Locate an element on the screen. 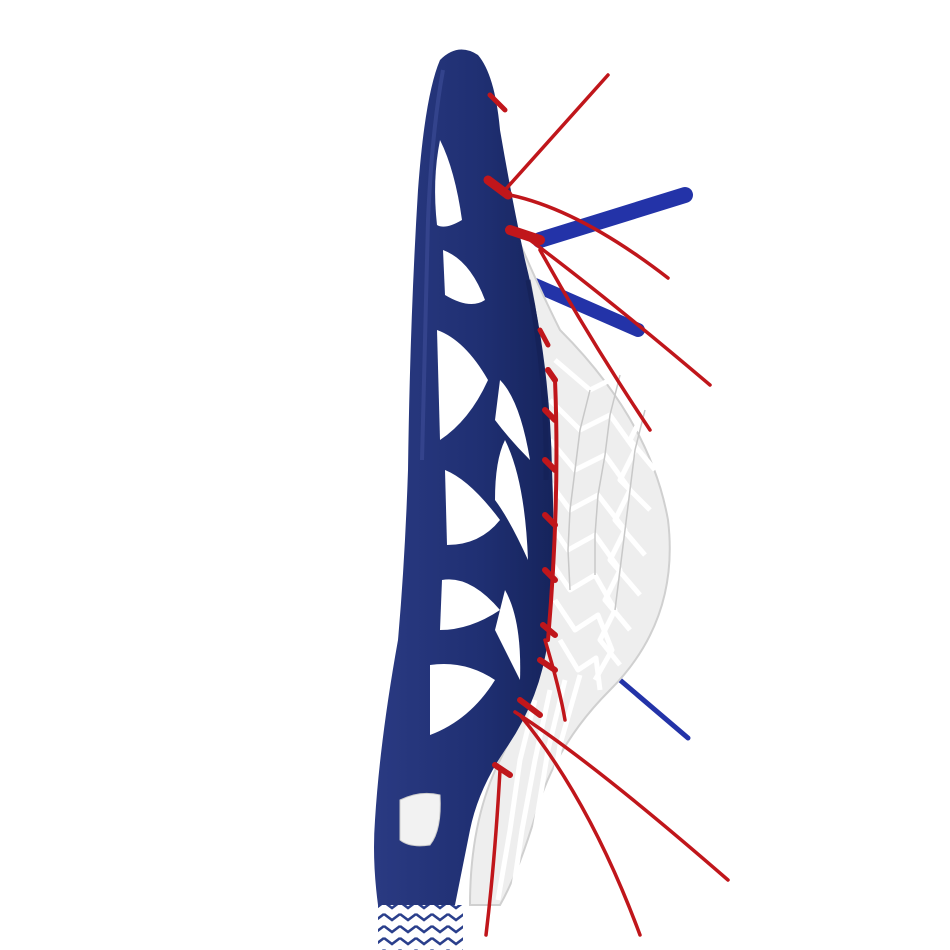  shaft-tape is located at coordinates (420, 927).